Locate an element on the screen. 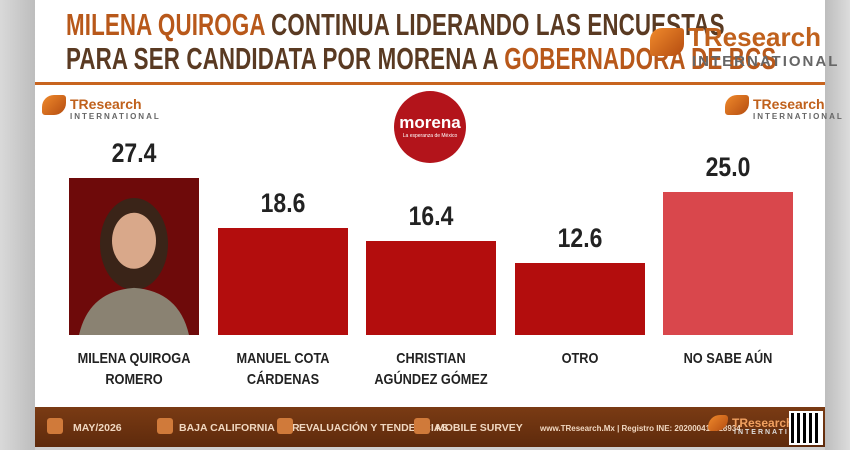 The height and width of the screenshot is (450, 850). category-label: OTRO is located at coordinates (580, 358).